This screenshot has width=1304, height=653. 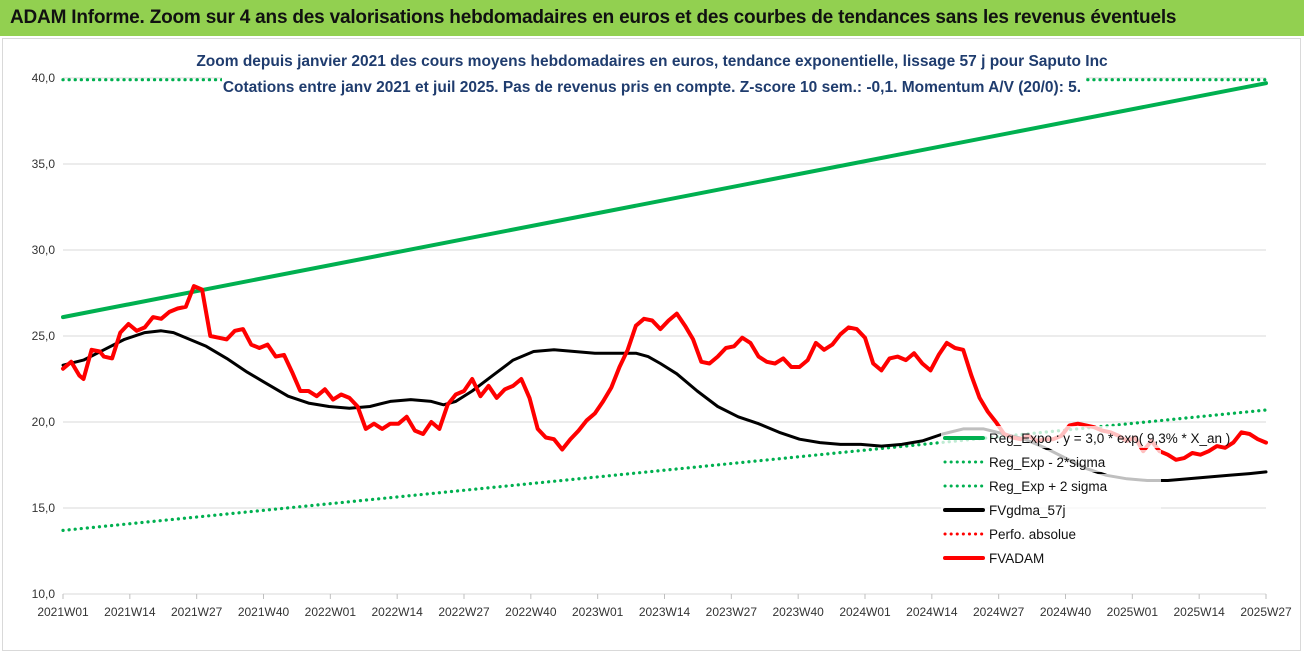 I want to click on x-tick-label: 2024W40, so click(x=1066, y=612).